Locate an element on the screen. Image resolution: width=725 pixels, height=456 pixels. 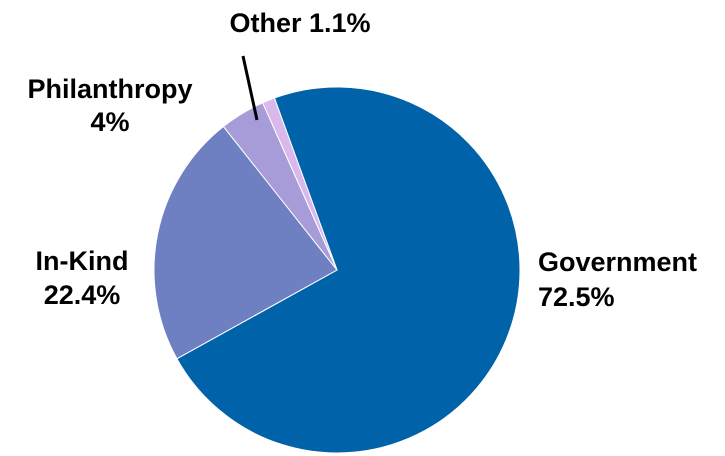
pct-in-kind: 22.4% is located at coordinates (82, 295).